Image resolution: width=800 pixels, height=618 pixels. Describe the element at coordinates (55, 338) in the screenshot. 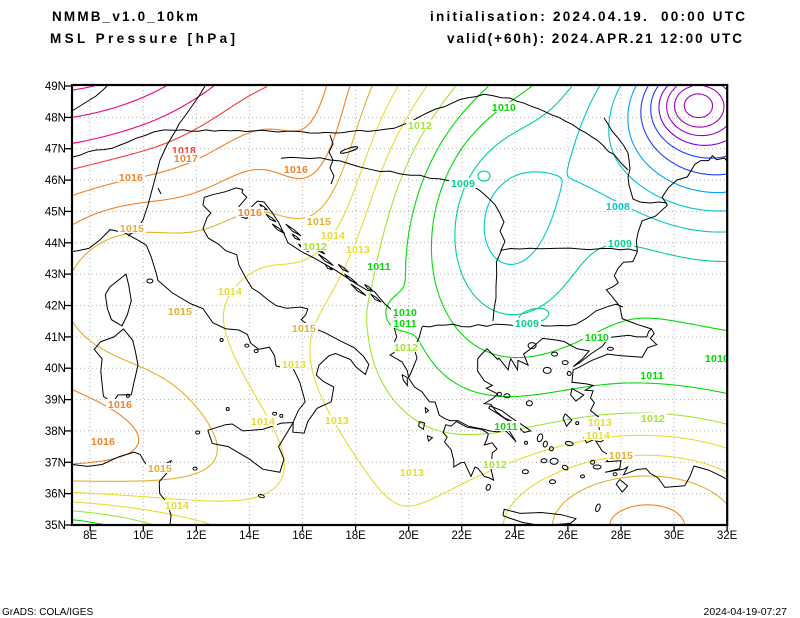

I see `svg-text: 41N` at that location.